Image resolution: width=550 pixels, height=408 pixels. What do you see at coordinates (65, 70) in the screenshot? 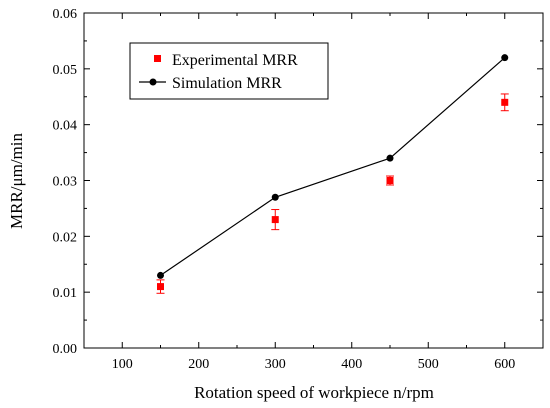
I see `y-tick-label: 0.05` at bounding box center [65, 70].